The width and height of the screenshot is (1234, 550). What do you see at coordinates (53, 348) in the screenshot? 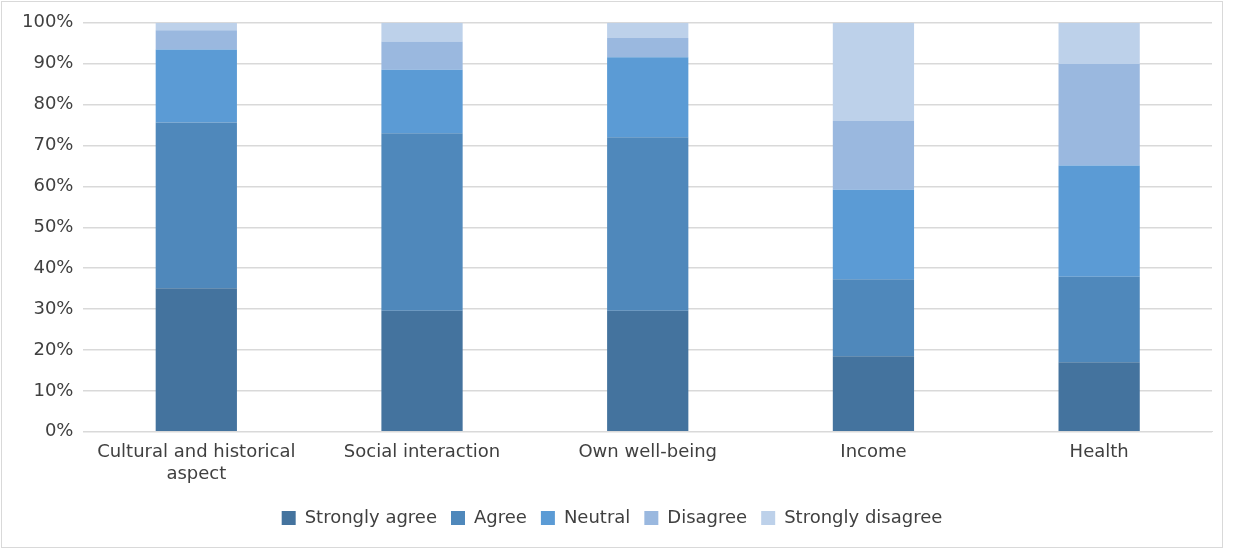
I see `y-tick-label: 20%` at bounding box center [53, 348].